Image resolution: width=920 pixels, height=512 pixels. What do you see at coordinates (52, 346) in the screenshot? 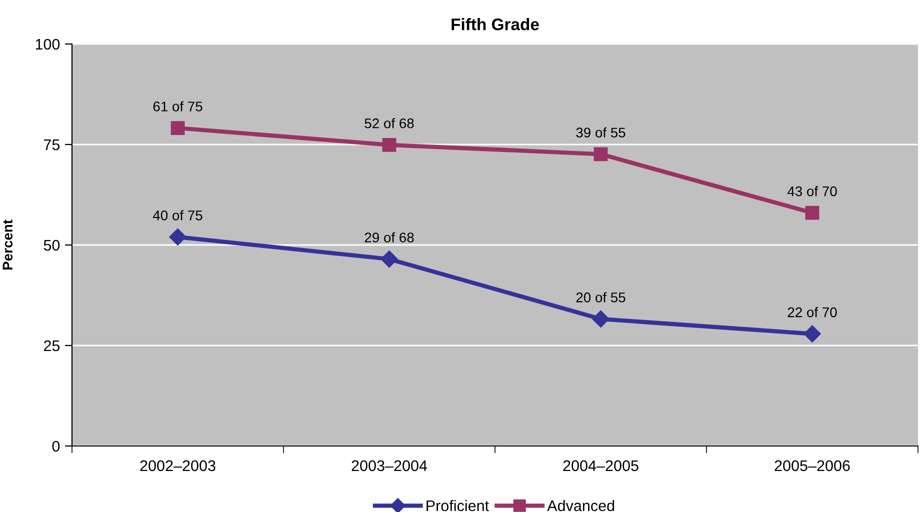
I see `y-tick-label: 25` at bounding box center [52, 346].